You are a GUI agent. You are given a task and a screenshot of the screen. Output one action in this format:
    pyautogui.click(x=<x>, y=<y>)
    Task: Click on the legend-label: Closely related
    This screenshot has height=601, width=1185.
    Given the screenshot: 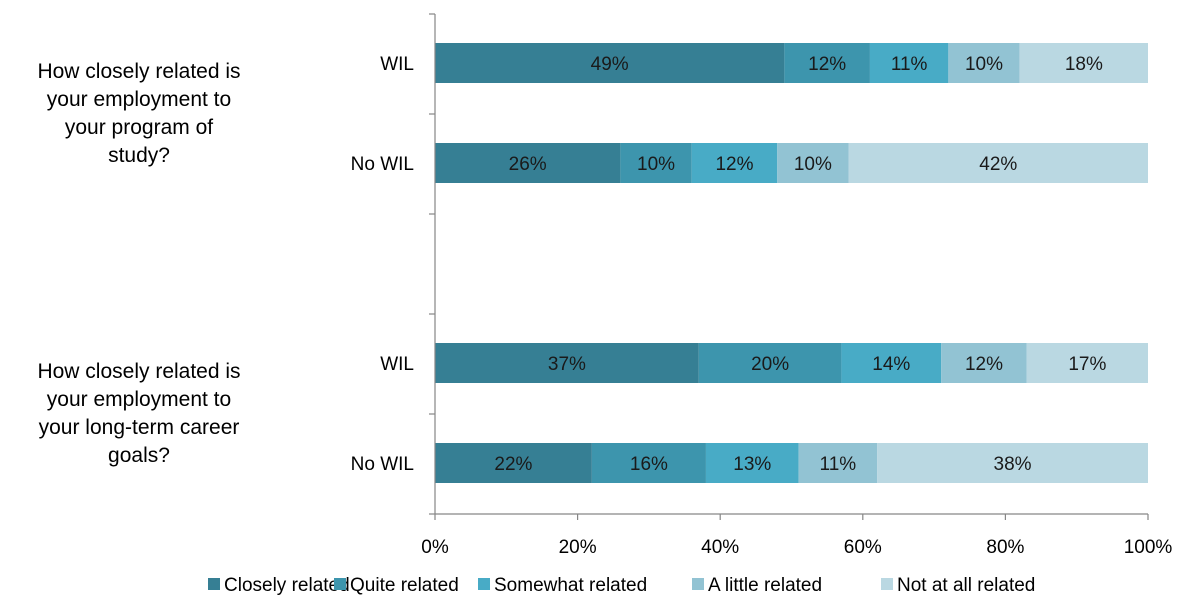 What is the action you would take?
    pyautogui.click(x=287, y=585)
    